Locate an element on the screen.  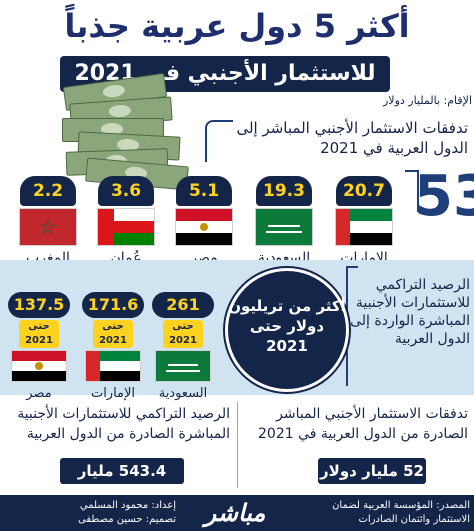
stock-uae: 171.6 حتى 2021 الإمارات is located at coordinates (113, 346).